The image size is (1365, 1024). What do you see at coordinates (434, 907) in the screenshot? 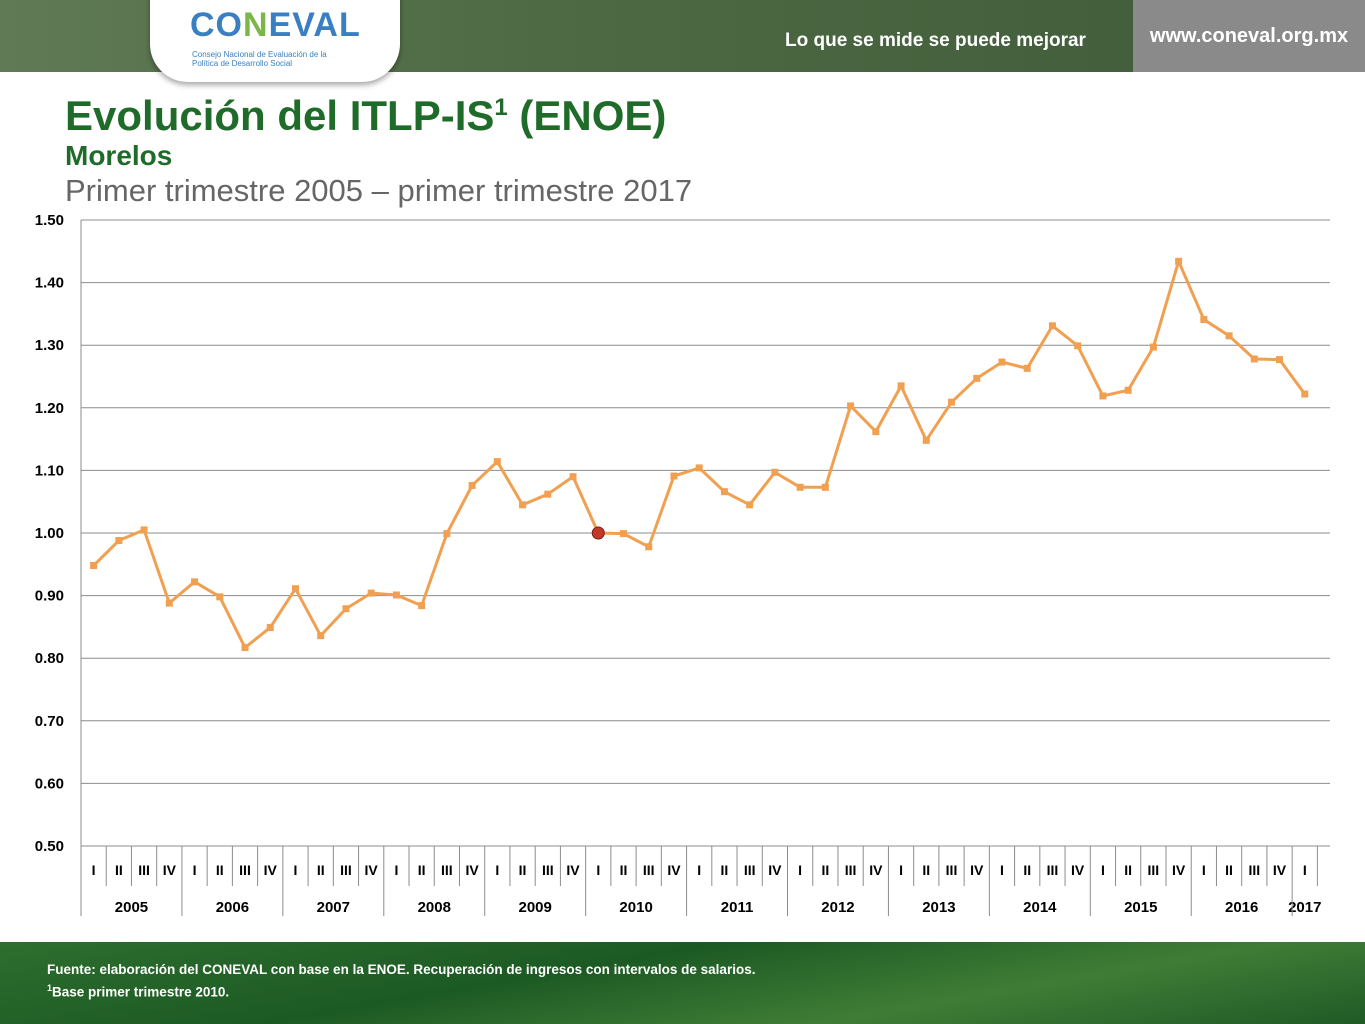
I see `year-label: 2008` at bounding box center [434, 907].